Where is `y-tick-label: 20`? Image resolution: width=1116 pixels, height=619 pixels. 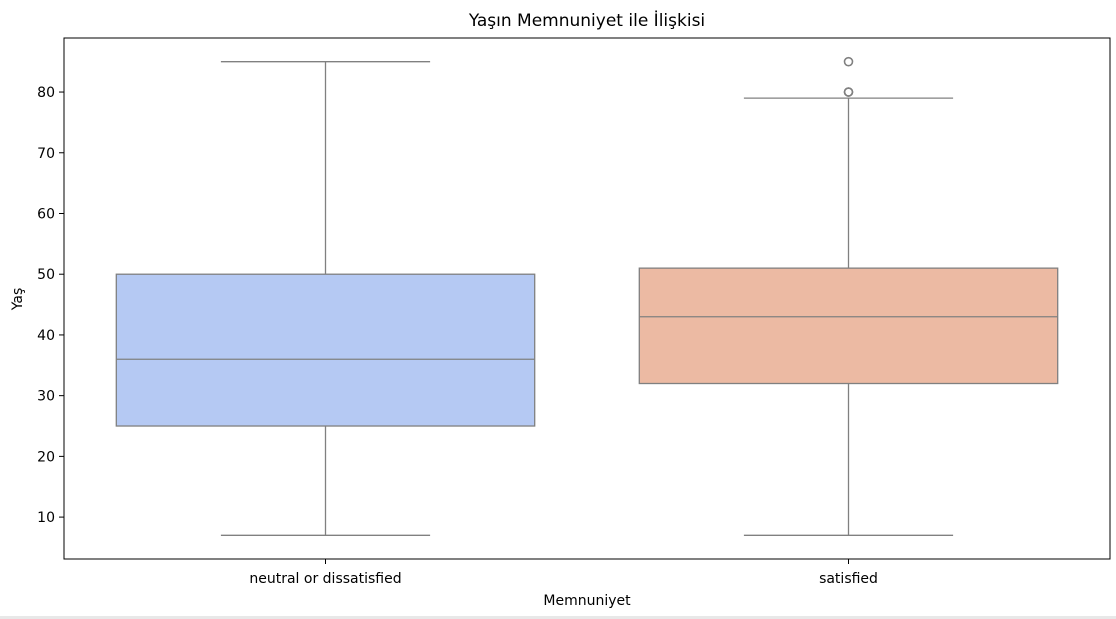
y-tick-label: 20 is located at coordinates (46, 457).